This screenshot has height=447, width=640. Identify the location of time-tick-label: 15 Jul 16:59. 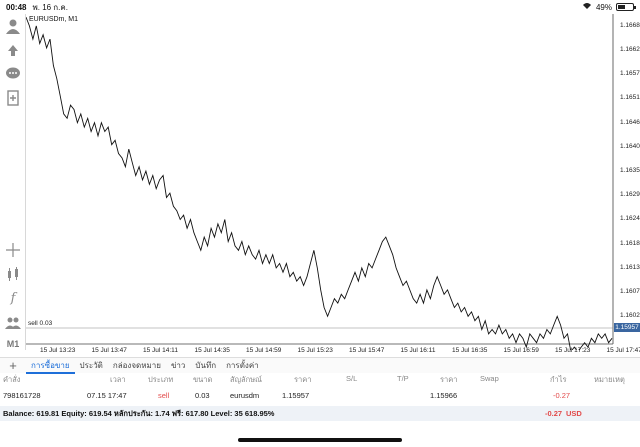
(521, 350).